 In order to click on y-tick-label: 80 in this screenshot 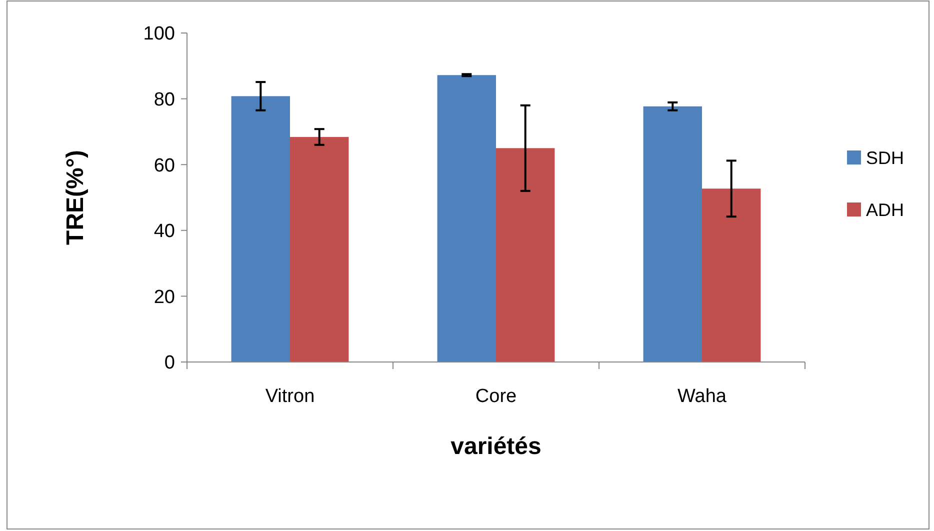, I will do `click(164, 99)`.